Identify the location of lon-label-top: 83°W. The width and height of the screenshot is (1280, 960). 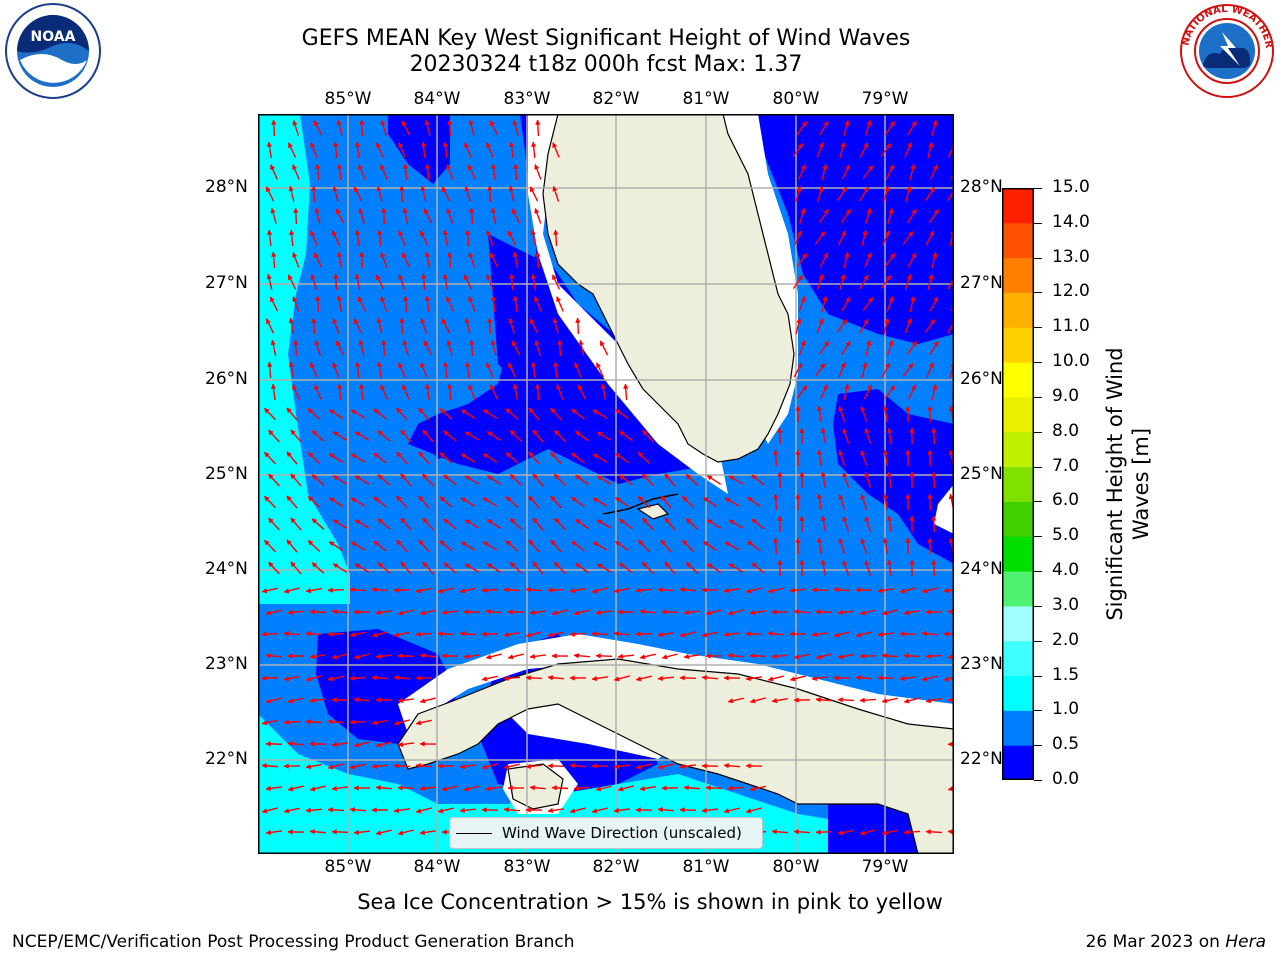
(527, 99).